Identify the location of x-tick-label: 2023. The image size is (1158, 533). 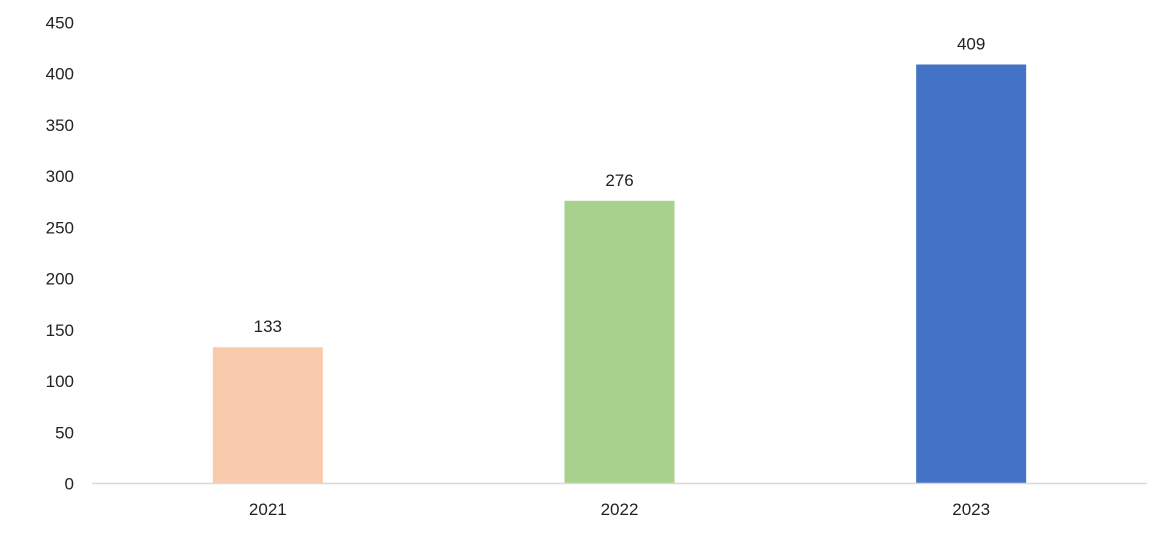
(971, 509).